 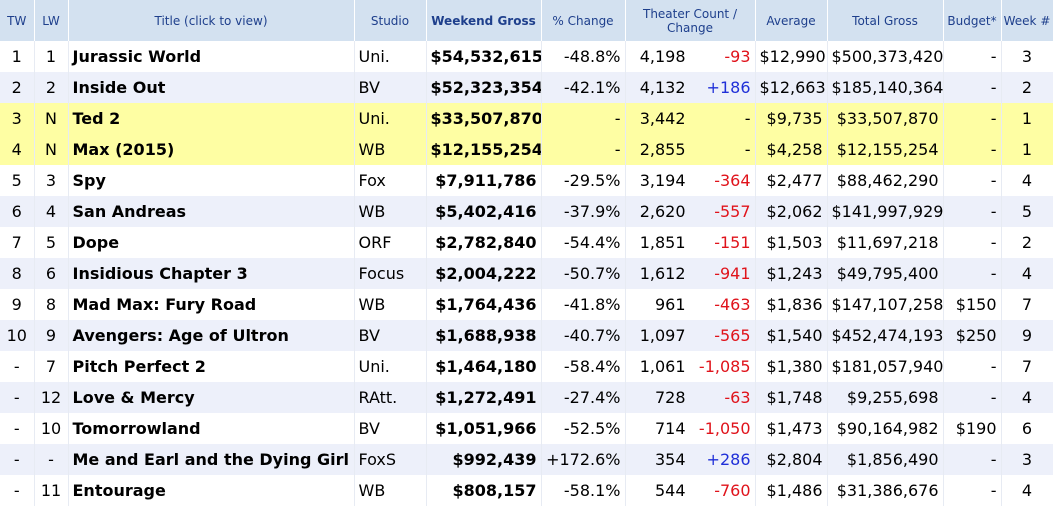 What do you see at coordinates (690, 56) in the screenshot?
I see `cell-theater-count: 4,198 -93` at bounding box center [690, 56].